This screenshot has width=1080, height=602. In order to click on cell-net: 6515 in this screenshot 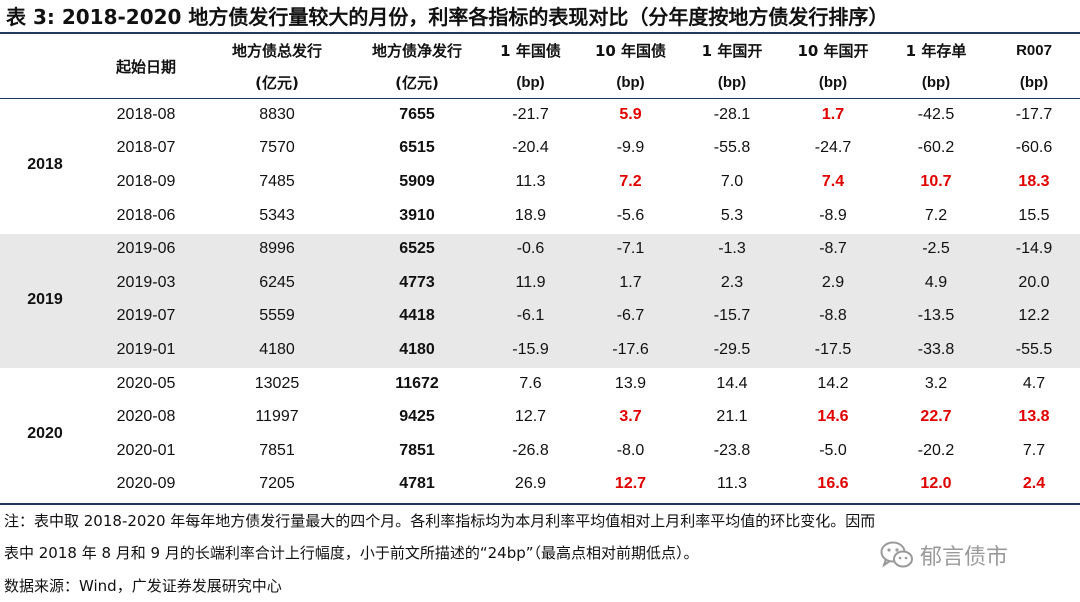, I will do `click(417, 148)`.